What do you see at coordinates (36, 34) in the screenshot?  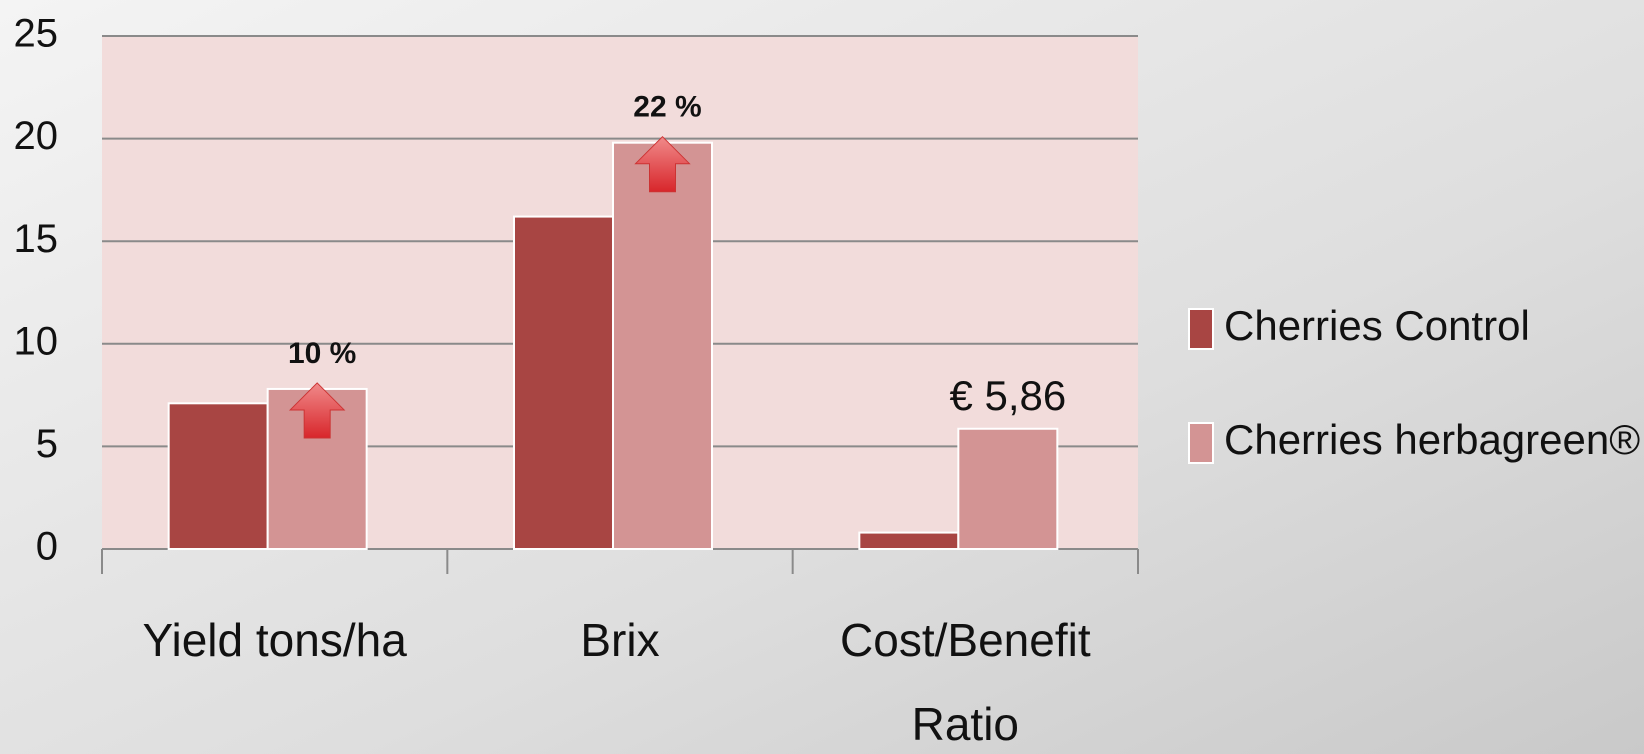 I see `y-tick-label: 25` at bounding box center [36, 34].